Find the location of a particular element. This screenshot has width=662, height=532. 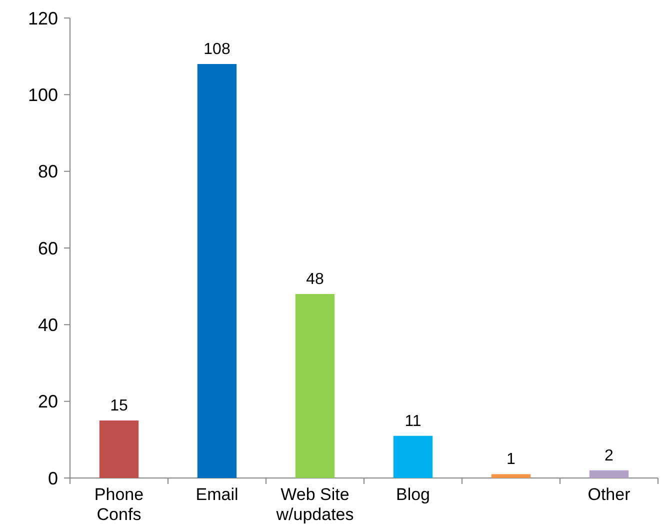

data-label: 1 is located at coordinates (511, 459).